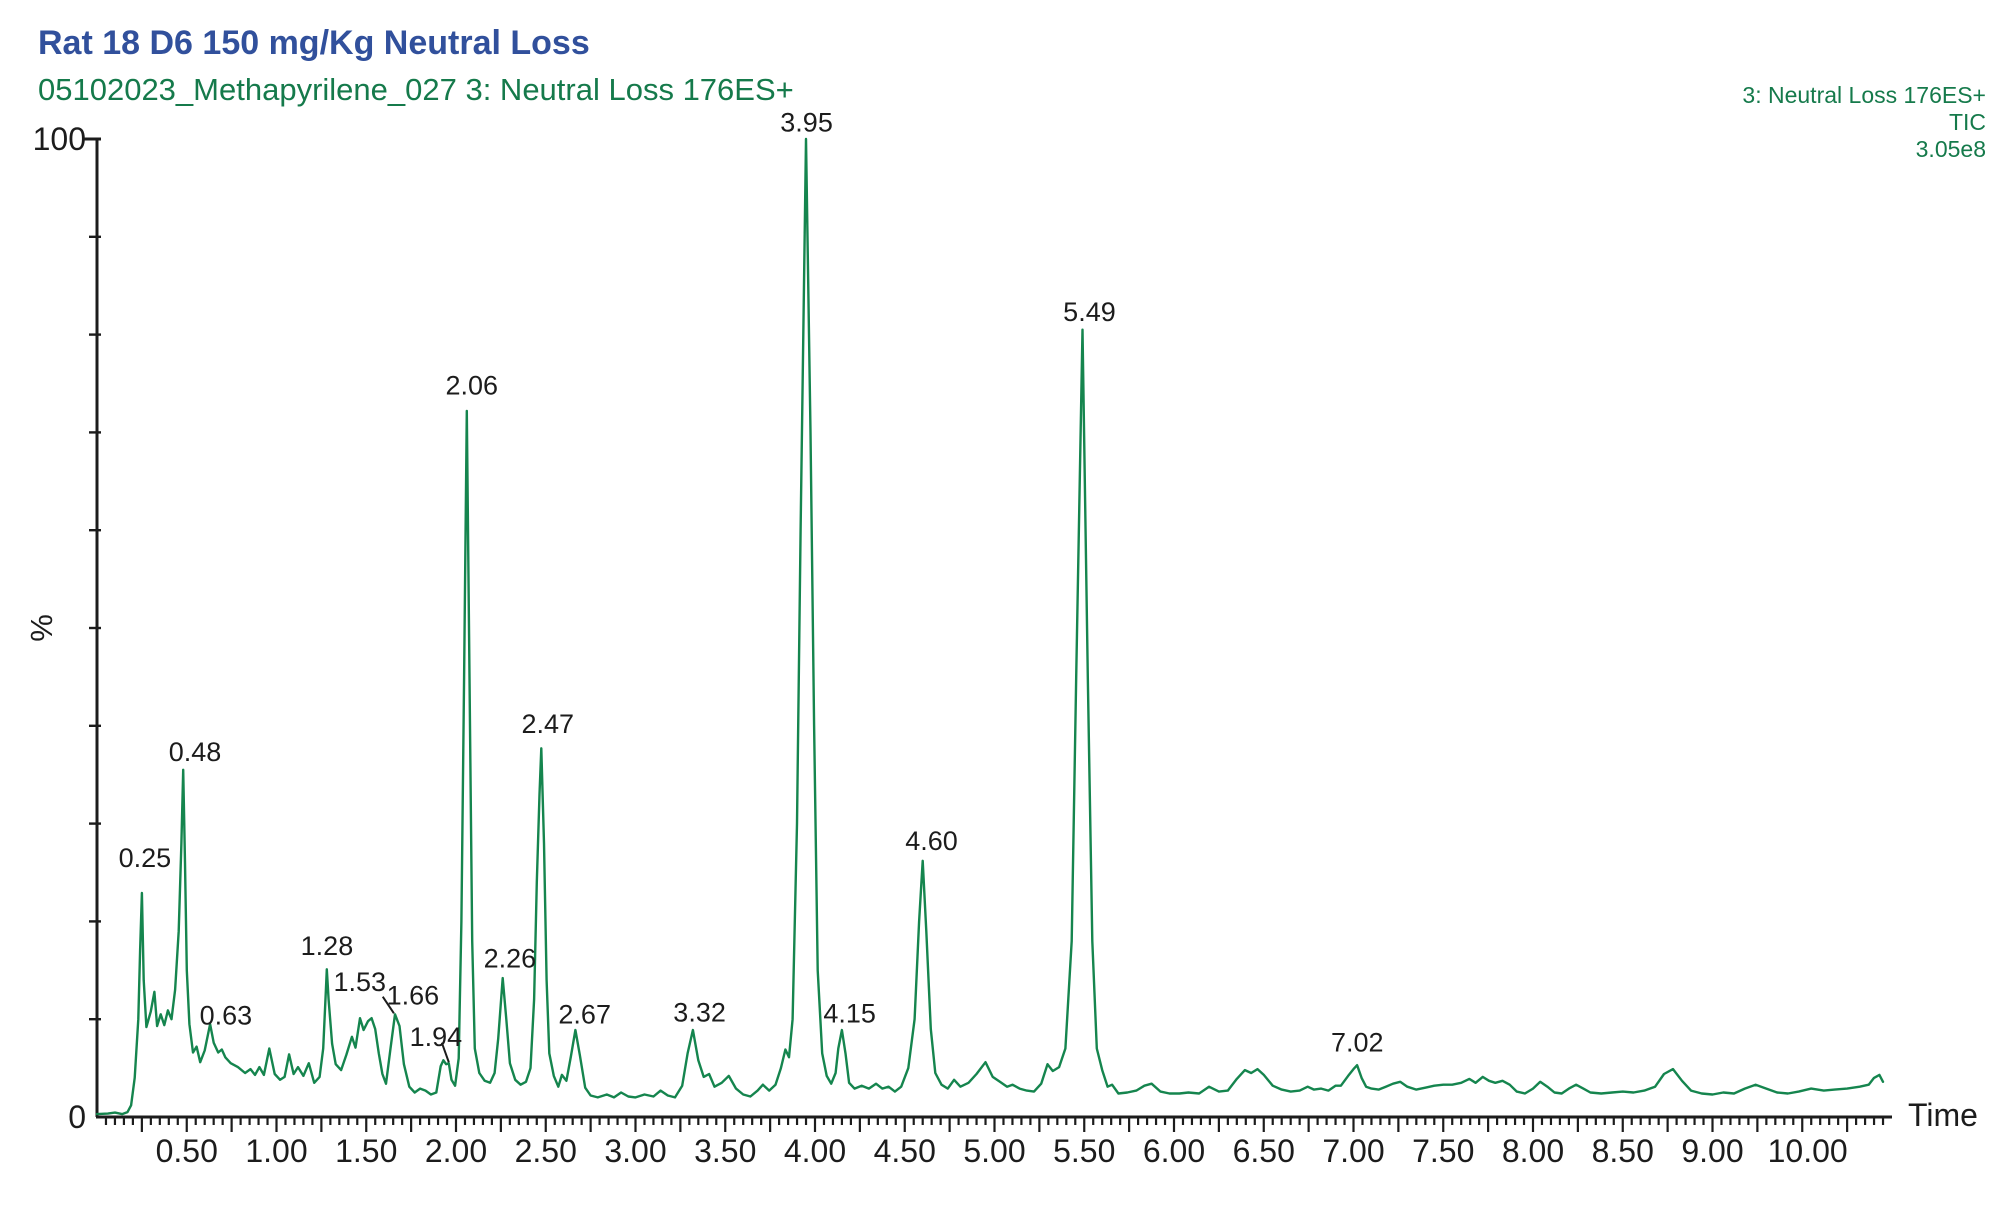 This screenshot has height=1210, width=2000. I want to click on peak-label-1.94: 1.94, so click(436, 1037).